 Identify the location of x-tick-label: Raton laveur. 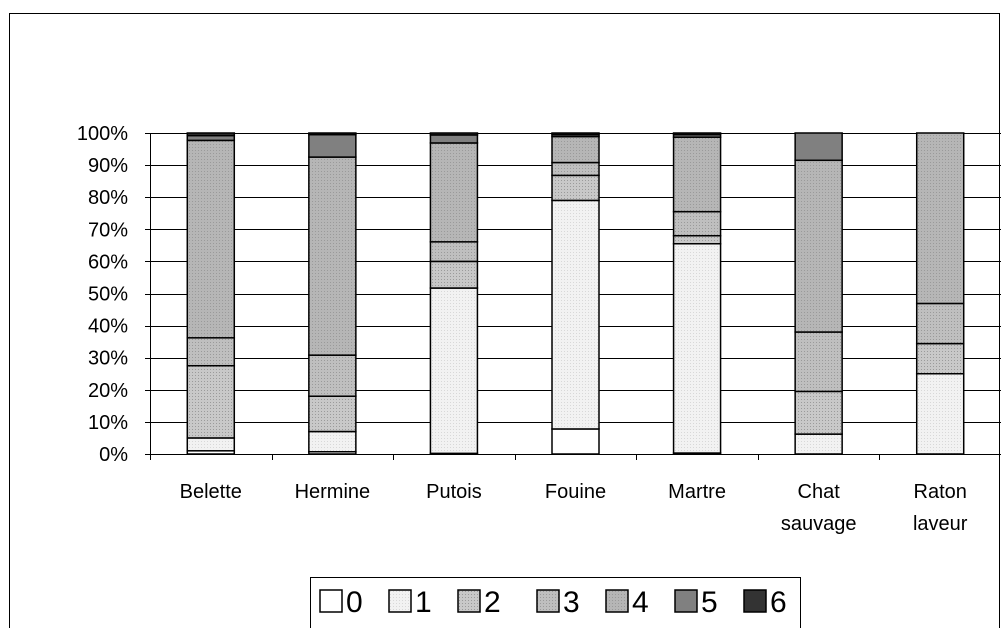
(940, 508).